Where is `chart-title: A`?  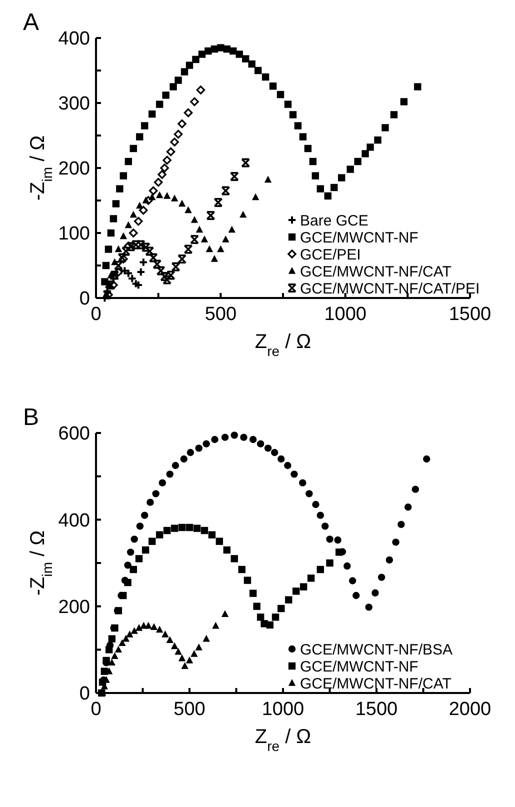
chart-title: A is located at coordinates (31, 22).